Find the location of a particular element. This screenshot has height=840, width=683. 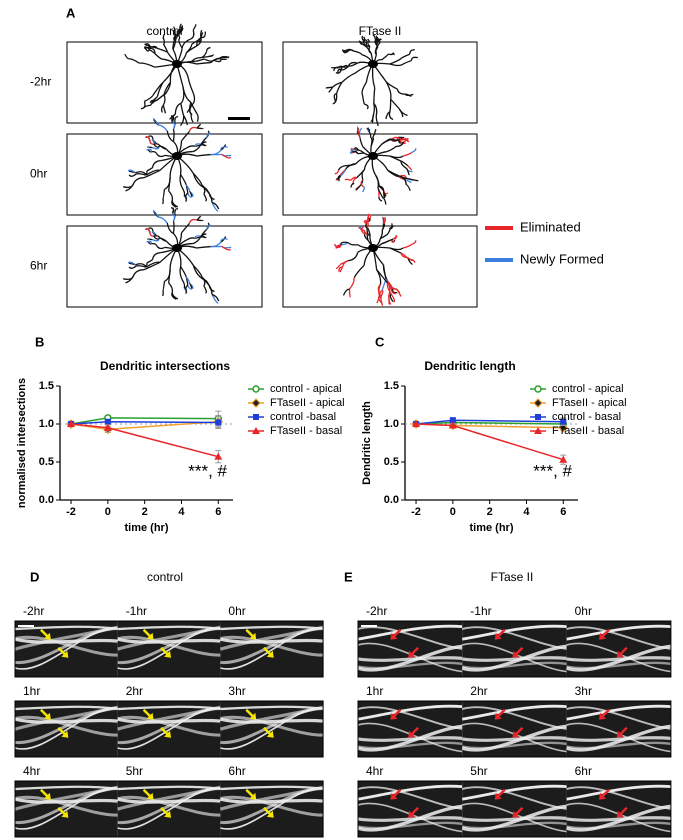

frame-label: 0hr is located at coordinates (236, 611).